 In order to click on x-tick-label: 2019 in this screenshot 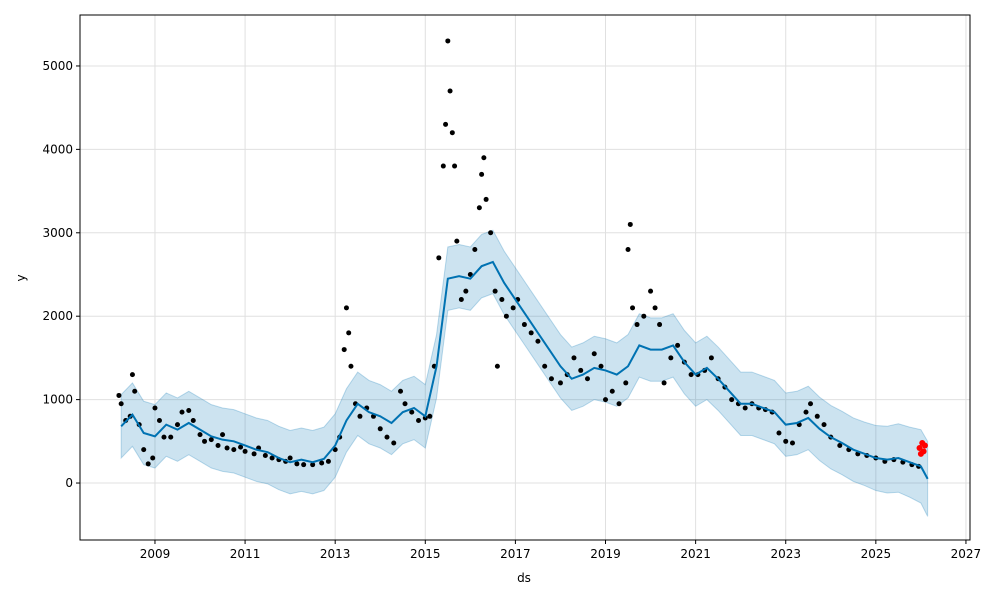, I will do `click(605, 554)`.